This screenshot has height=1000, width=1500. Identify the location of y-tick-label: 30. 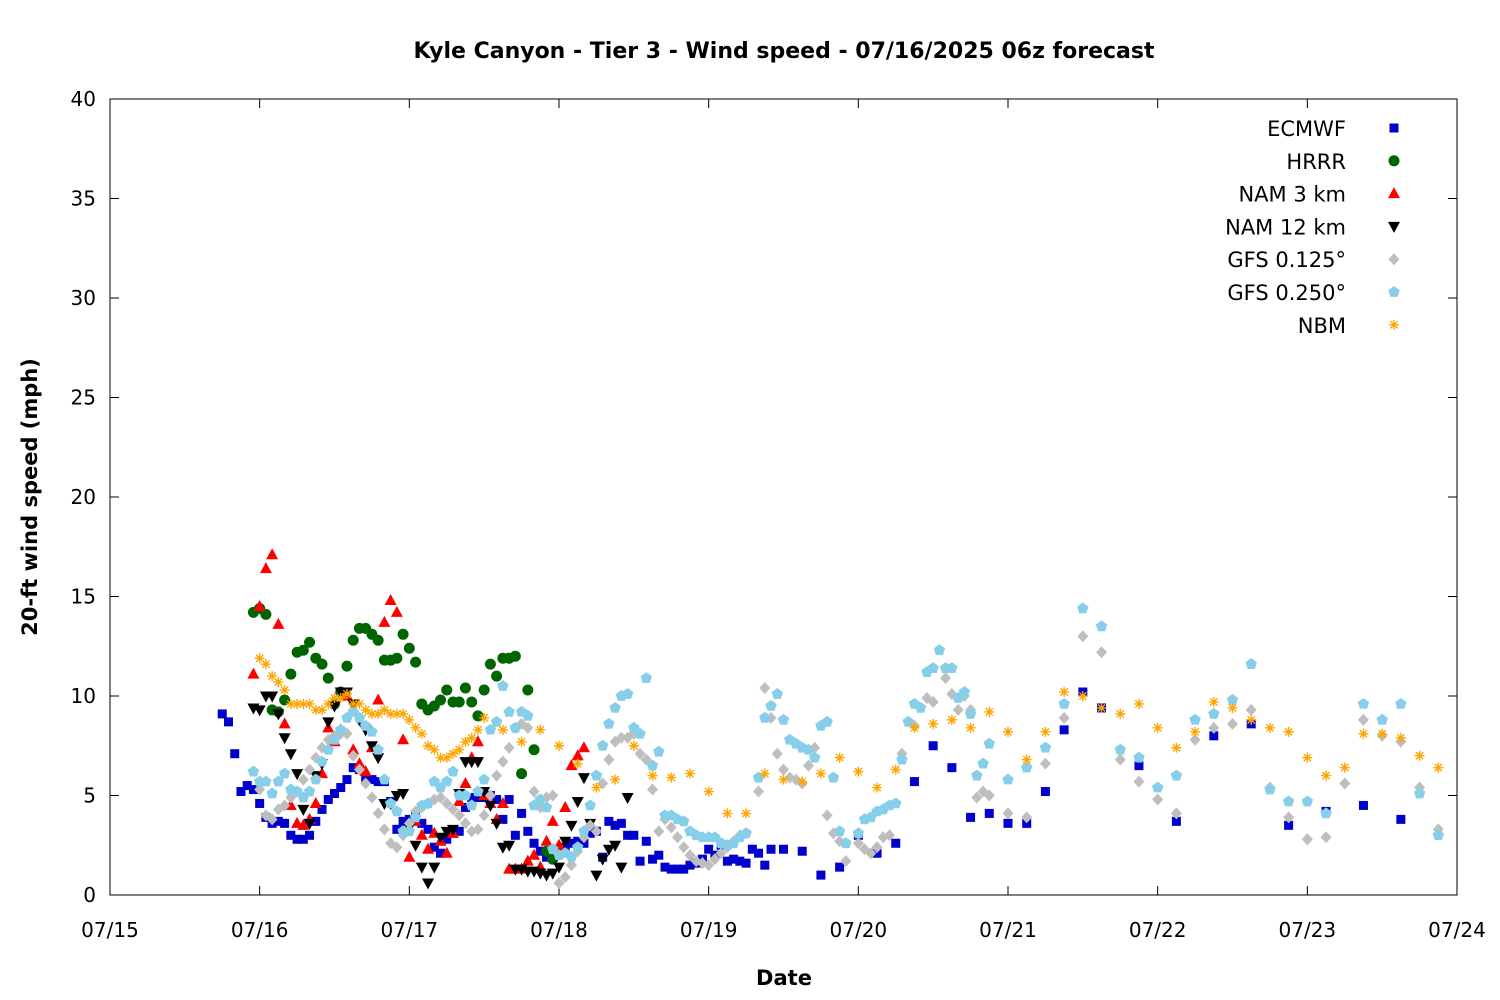
(83, 298).